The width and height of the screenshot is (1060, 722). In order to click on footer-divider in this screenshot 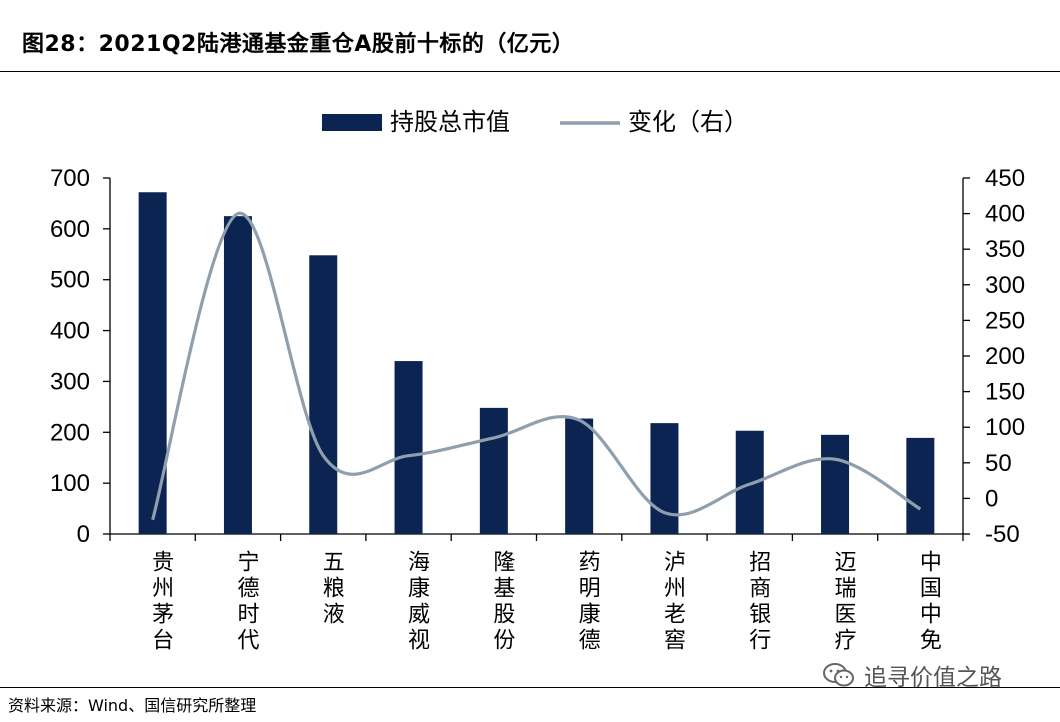, I will do `click(530, 687)`.